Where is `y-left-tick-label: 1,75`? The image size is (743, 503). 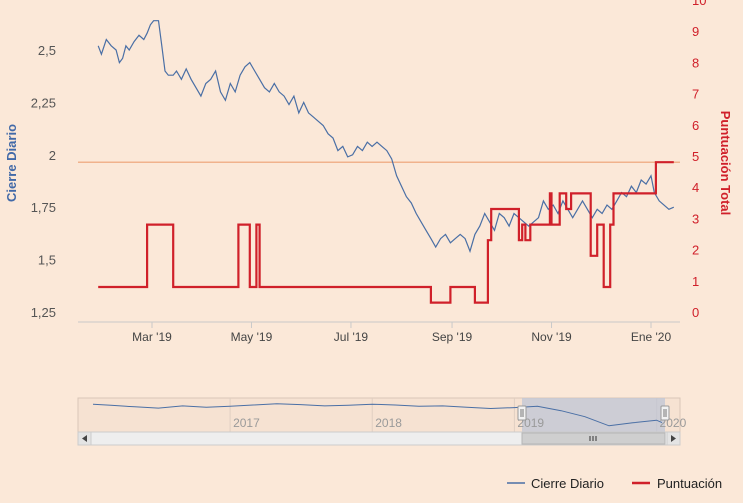
y-left-tick-label: 1,75 is located at coordinates (43, 207).